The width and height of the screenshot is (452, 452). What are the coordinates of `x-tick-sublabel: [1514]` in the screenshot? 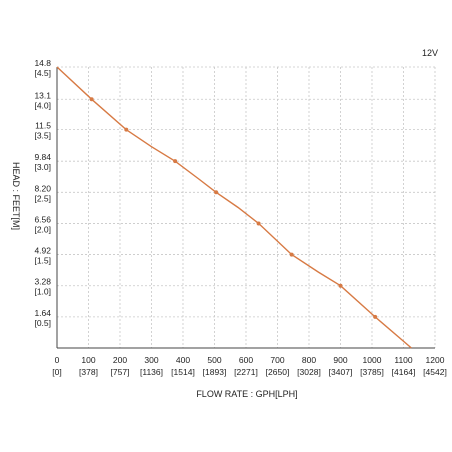 It's located at (183, 372).